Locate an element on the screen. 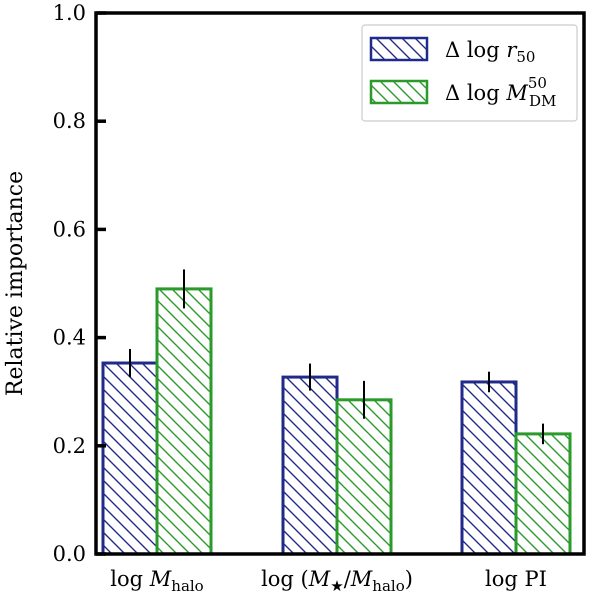 The width and height of the screenshot is (598, 598). legend-swatch-series1 is located at coordinates (399, 49).